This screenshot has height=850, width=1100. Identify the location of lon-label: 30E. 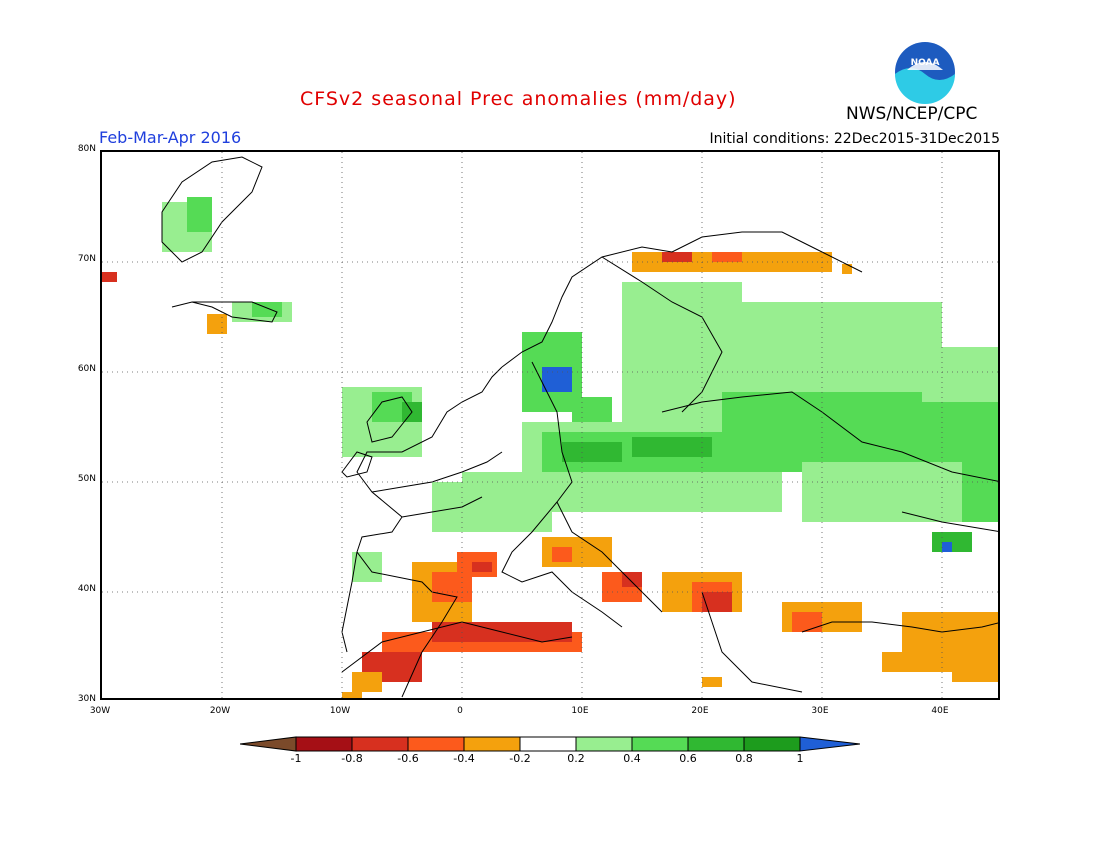
(820, 711).